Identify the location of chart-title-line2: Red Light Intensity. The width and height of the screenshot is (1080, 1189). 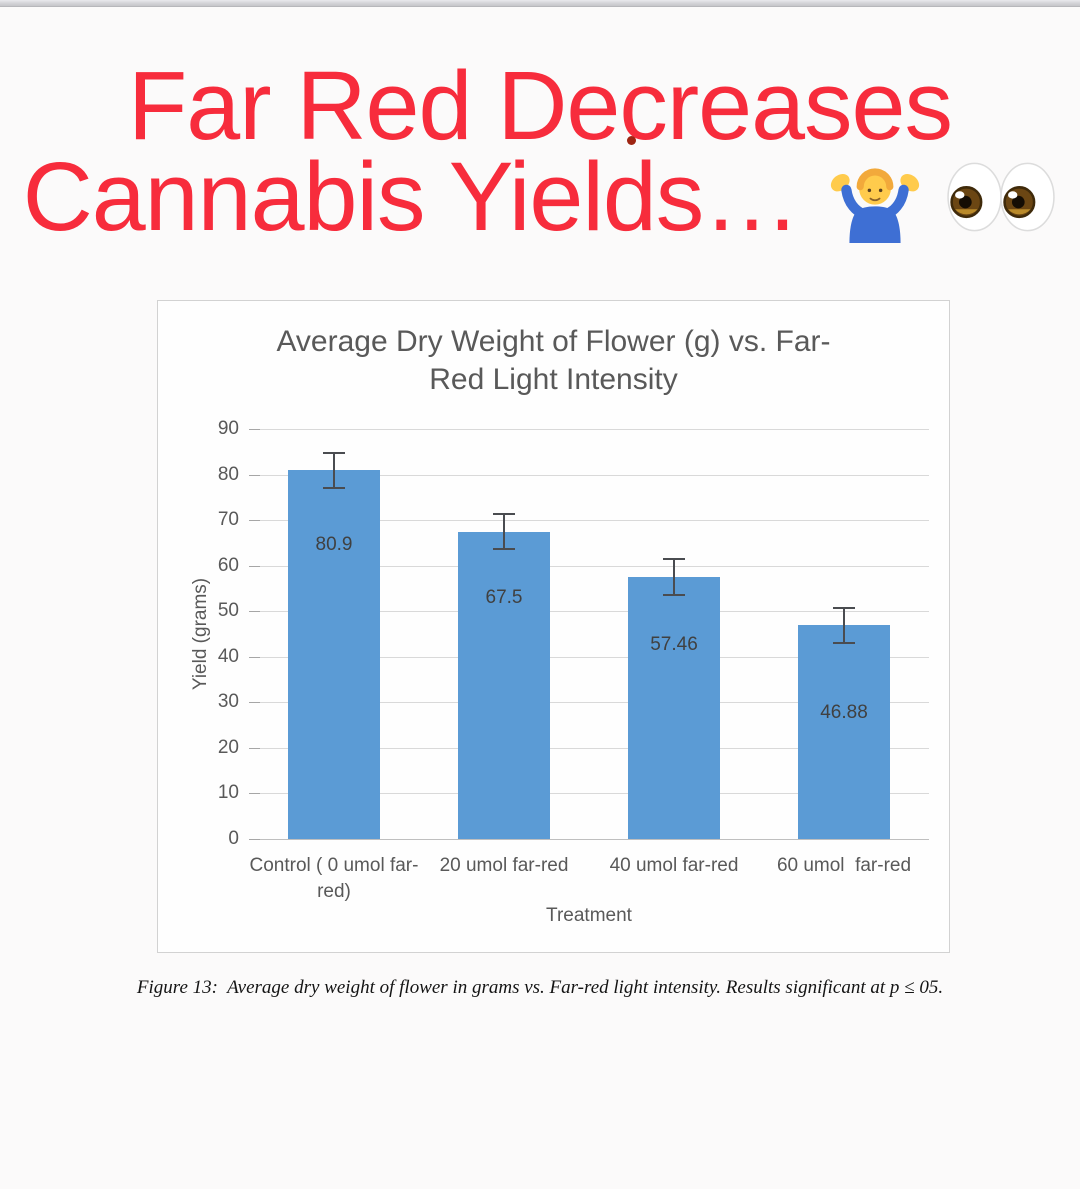
(553, 379).